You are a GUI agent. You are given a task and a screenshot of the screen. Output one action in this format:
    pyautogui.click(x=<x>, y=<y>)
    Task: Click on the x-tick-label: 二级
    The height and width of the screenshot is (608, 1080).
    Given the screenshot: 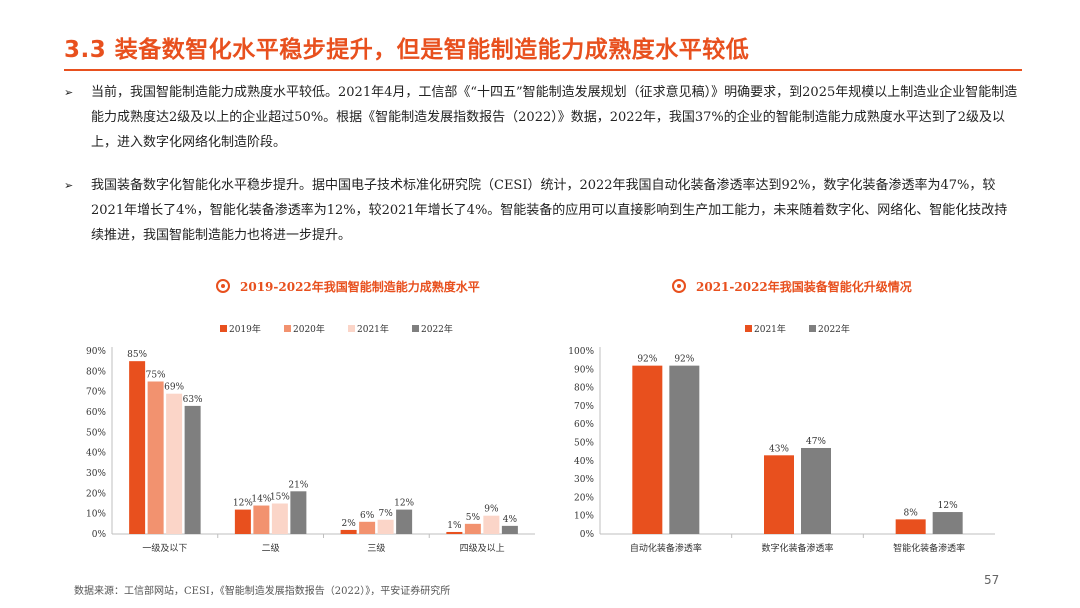 What is the action you would take?
    pyautogui.click(x=271, y=548)
    